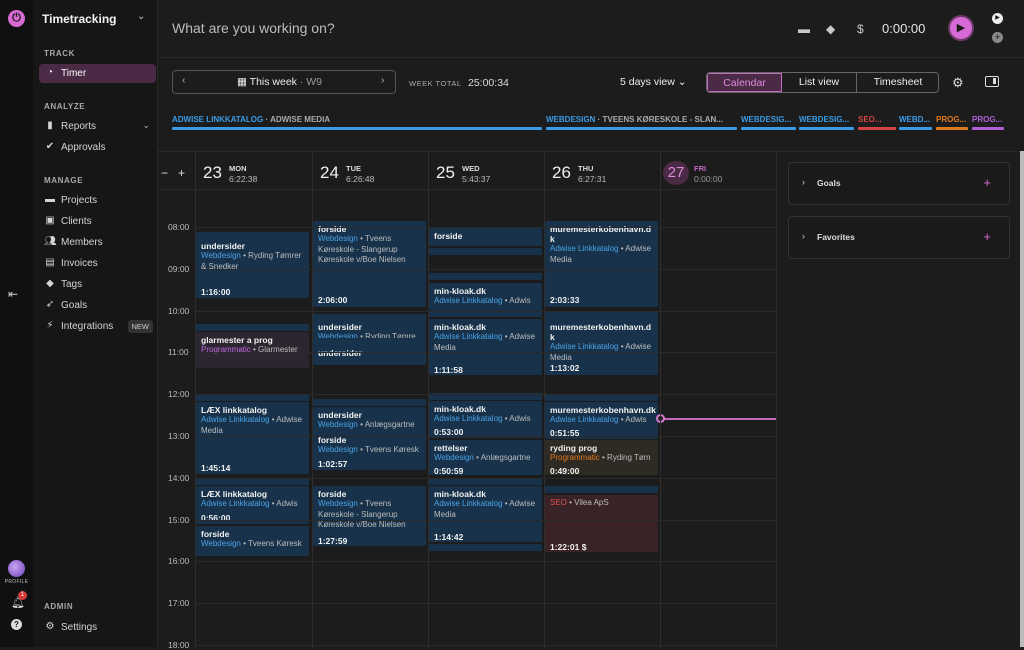 This screenshot has width=1024, height=650. Describe the element at coordinates (16, 568) in the screenshot. I see `profile-avatar` at that location.